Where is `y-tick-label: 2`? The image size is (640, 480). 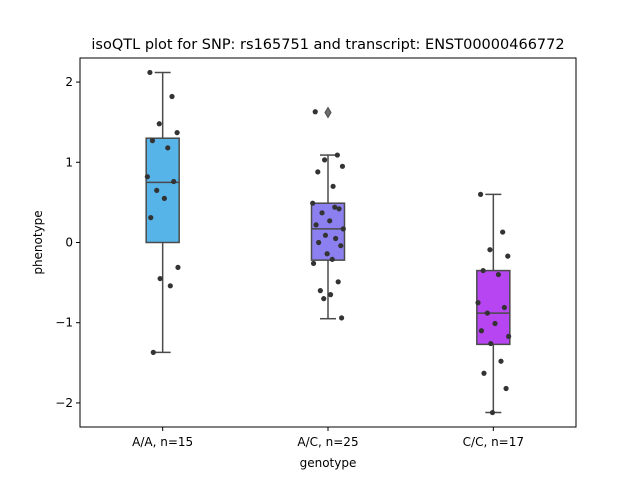 y-tick-label: 2 is located at coordinates (69, 82).